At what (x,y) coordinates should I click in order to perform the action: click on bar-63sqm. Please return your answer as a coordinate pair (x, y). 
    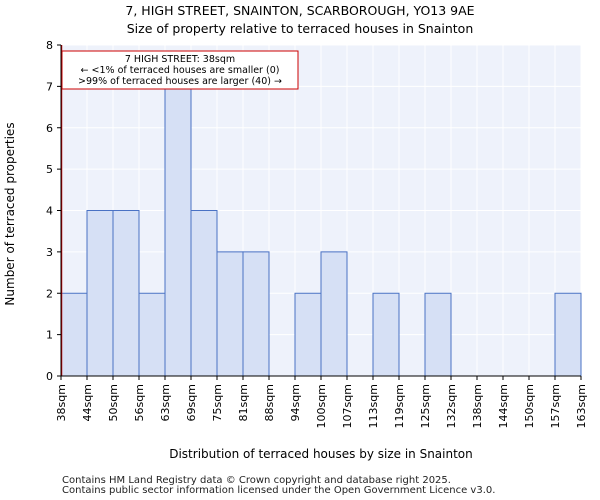
    Looking at the image, I should click on (178, 231).